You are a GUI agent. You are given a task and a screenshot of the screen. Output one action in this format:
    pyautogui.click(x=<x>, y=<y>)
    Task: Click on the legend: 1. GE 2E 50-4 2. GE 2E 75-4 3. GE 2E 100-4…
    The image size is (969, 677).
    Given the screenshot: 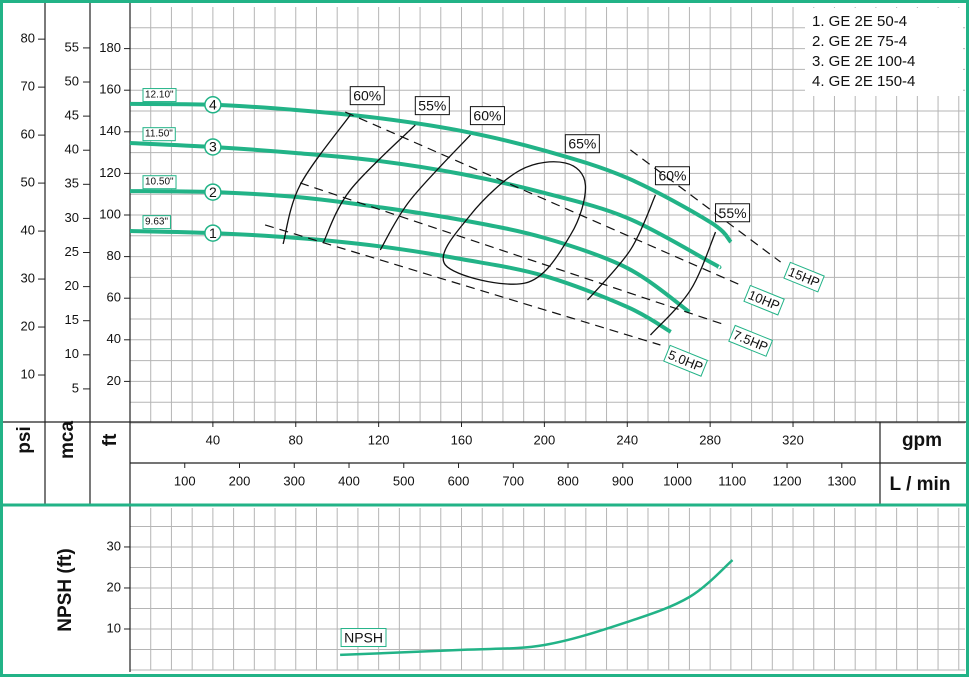 What is the action you would take?
    pyautogui.click(x=884, y=52)
    